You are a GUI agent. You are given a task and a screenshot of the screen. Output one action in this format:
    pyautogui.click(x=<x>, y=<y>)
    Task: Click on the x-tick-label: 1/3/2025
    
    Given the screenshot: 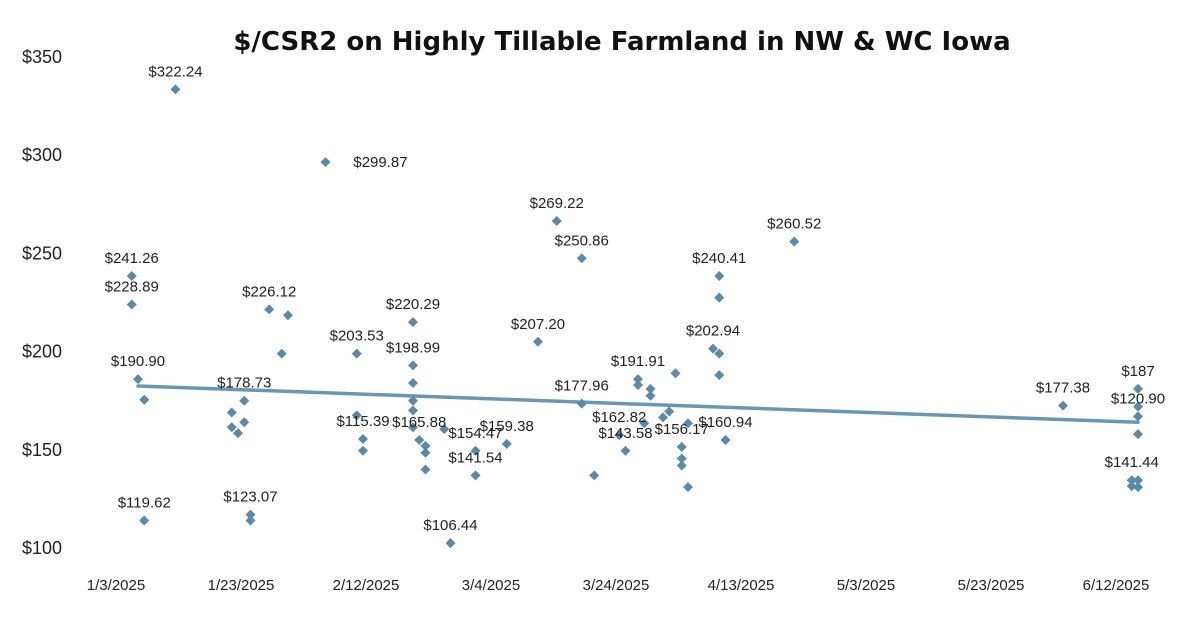 What is the action you would take?
    pyautogui.click(x=116, y=585)
    